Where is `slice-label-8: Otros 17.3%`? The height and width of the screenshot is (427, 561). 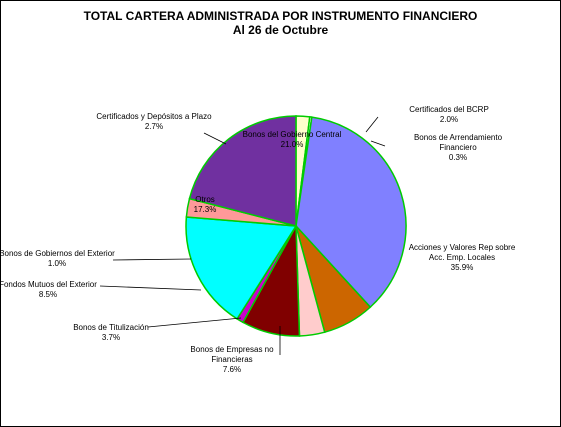 slice-label-8: Otros 17.3% is located at coordinates (205, 204).